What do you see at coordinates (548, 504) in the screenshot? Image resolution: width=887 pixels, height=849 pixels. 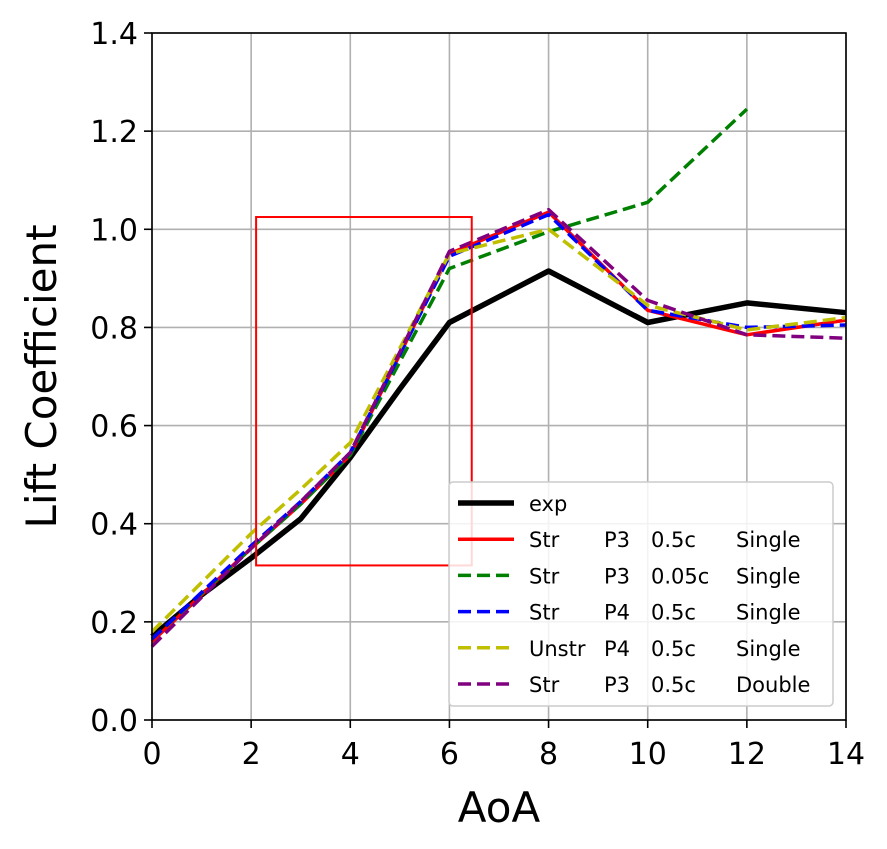 I see `legend-label: exp` at bounding box center [548, 504].